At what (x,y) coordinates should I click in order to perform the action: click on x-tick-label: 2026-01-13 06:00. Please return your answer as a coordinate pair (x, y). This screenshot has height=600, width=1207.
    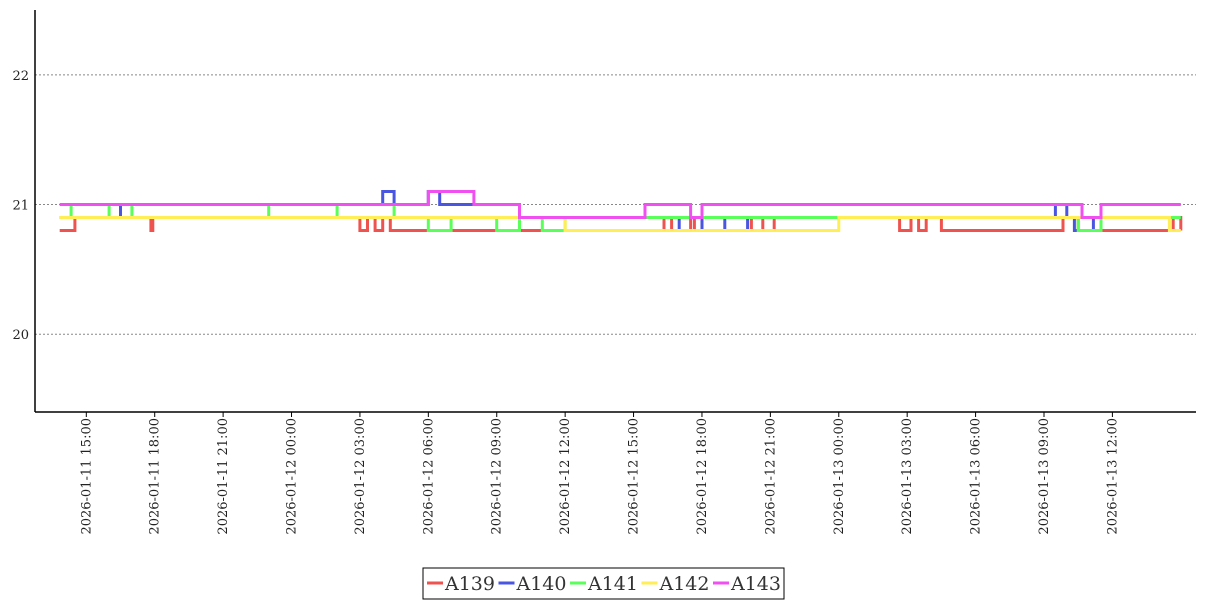
    Looking at the image, I should click on (976, 476).